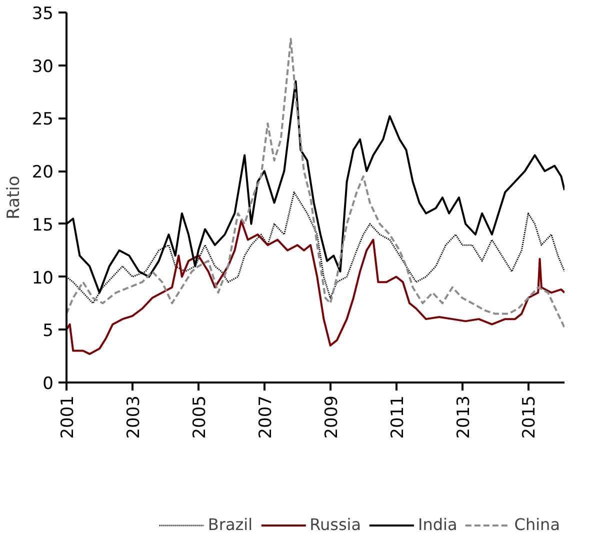  I want to click on y-tick-label: 20, so click(43, 172).